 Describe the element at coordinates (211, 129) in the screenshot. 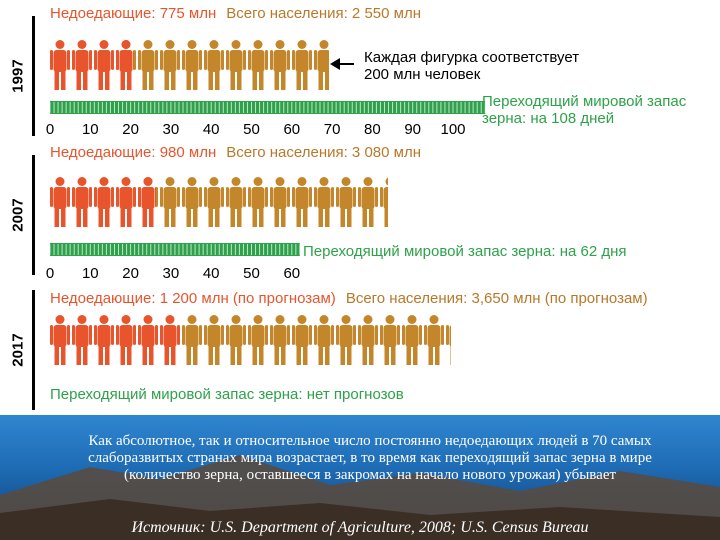

I see `axis-tick-1997-40: 40` at that location.